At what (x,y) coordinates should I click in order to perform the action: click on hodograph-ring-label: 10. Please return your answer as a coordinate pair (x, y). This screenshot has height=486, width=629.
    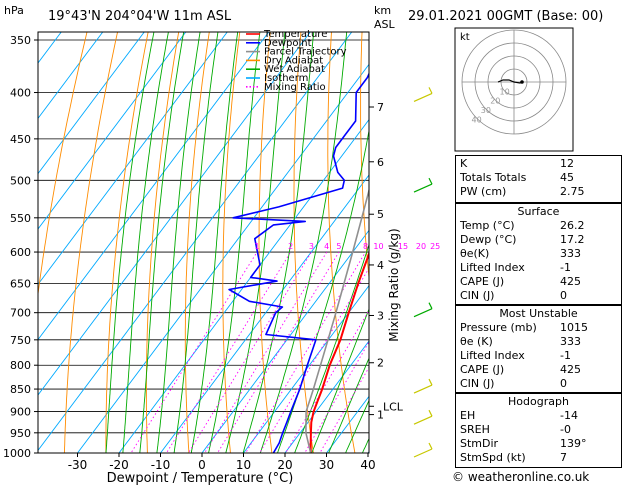
    Looking at the image, I should click on (505, 91).